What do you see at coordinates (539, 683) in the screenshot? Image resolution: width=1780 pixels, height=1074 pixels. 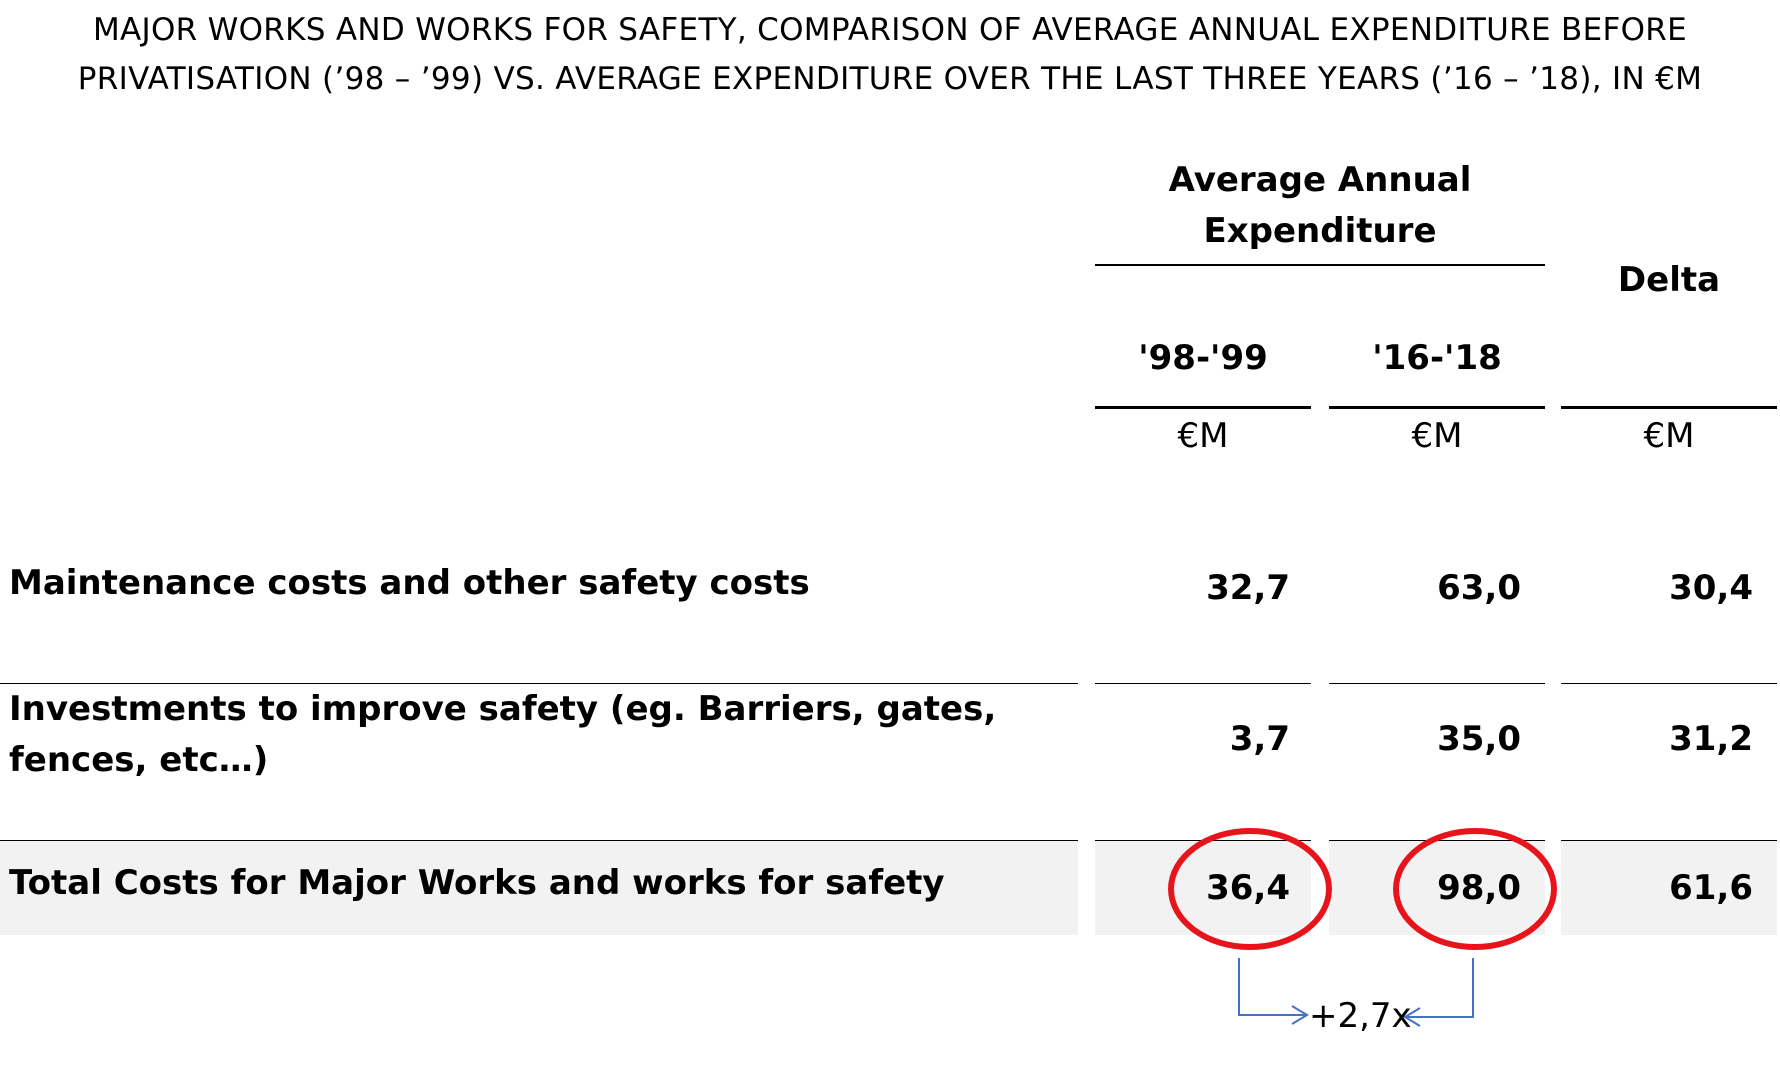 I see `row-separator-label` at bounding box center [539, 683].